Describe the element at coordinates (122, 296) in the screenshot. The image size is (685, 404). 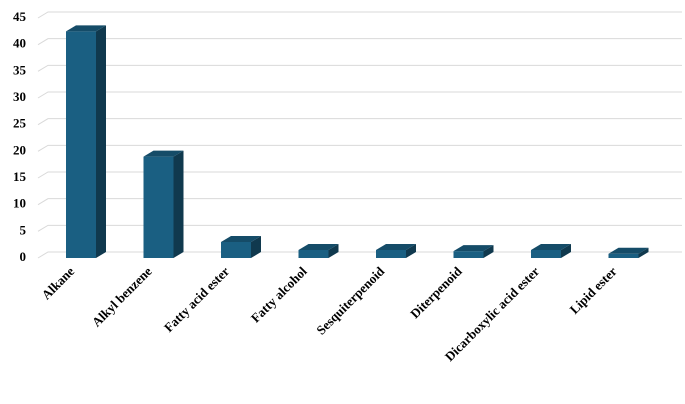
I see `x-tick-label: Alkyl benzene` at that location.